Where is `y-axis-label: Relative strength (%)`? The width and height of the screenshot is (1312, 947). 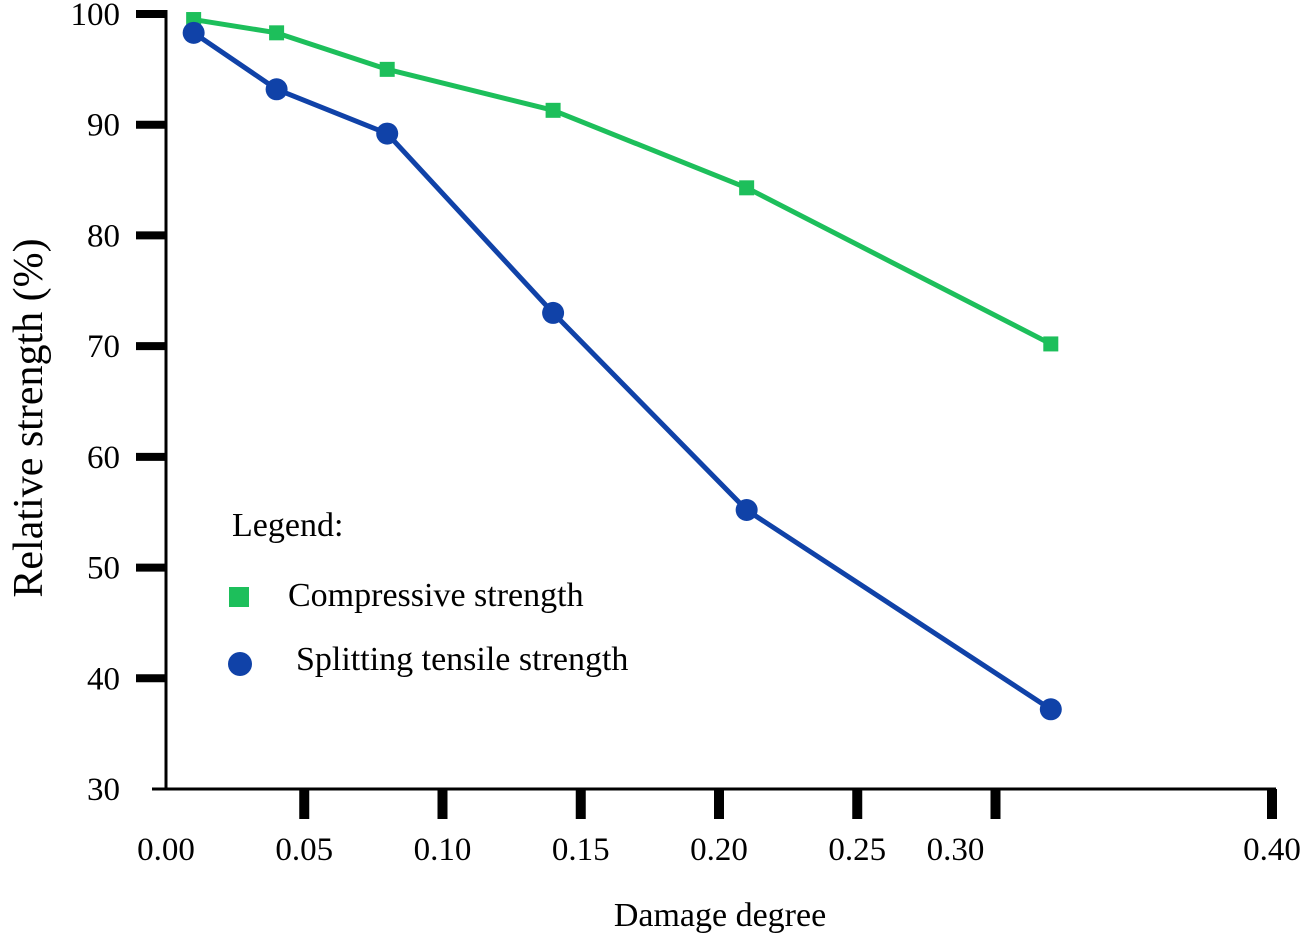 y-axis-label: Relative strength (%) is located at coordinates (29, 417).